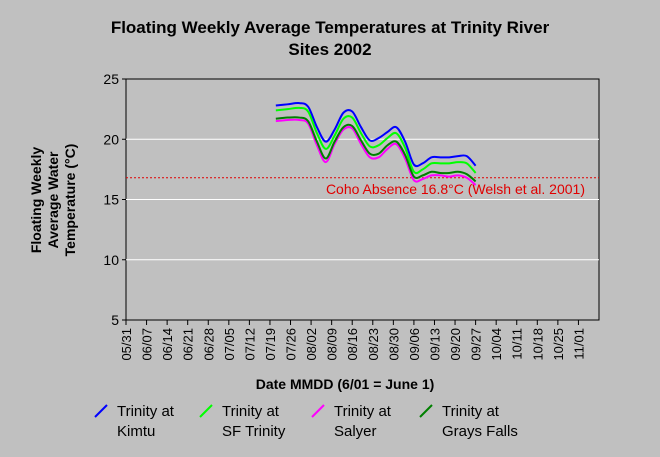 The width and height of the screenshot is (660, 457). I want to click on x-axis-label: Date MMDD (6/01 = June 1), so click(345, 384).